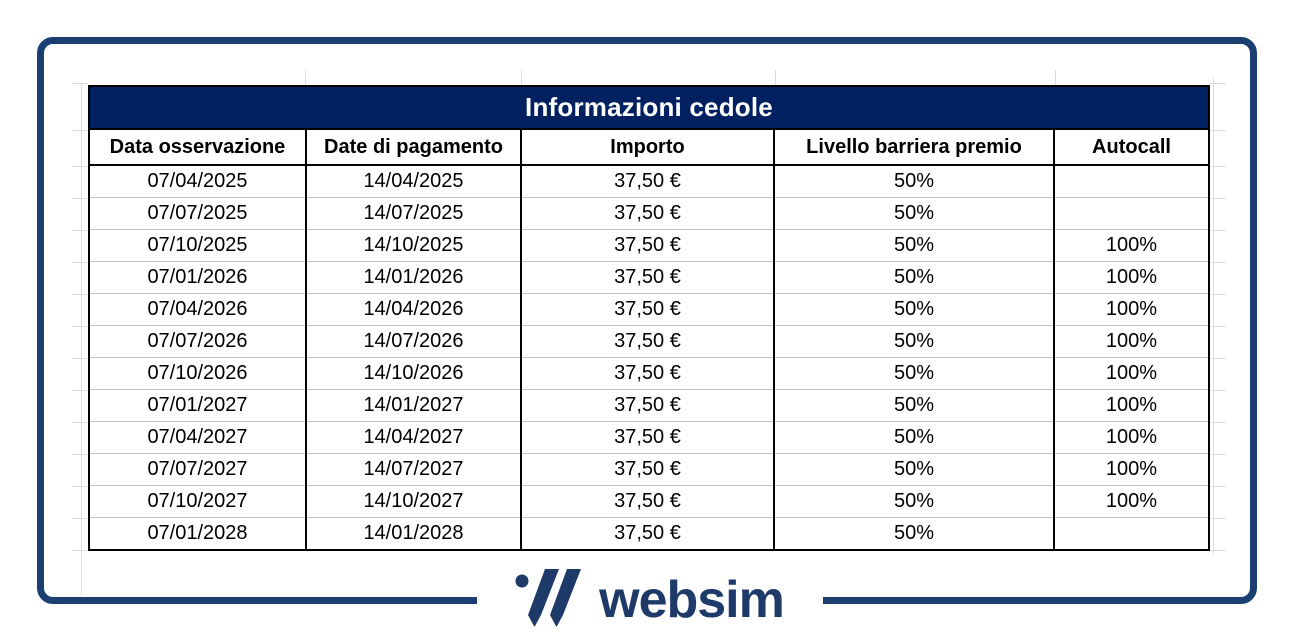 The height and width of the screenshot is (642, 1298). I want to click on cell: 07/04/2027, so click(198, 437).